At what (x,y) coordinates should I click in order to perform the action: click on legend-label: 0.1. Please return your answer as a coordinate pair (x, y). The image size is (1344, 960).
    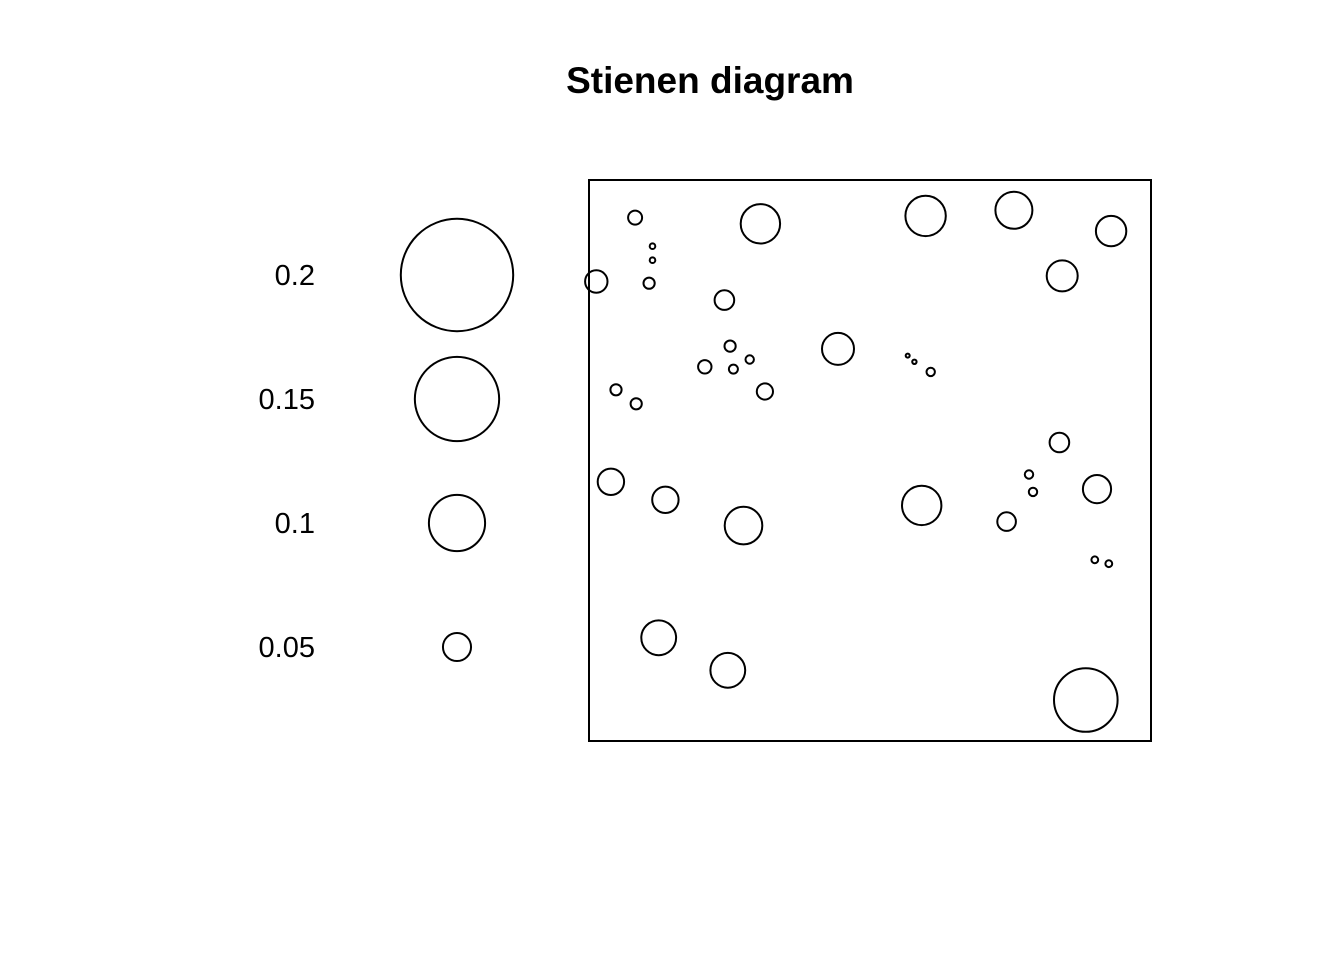
    Looking at the image, I should click on (295, 524).